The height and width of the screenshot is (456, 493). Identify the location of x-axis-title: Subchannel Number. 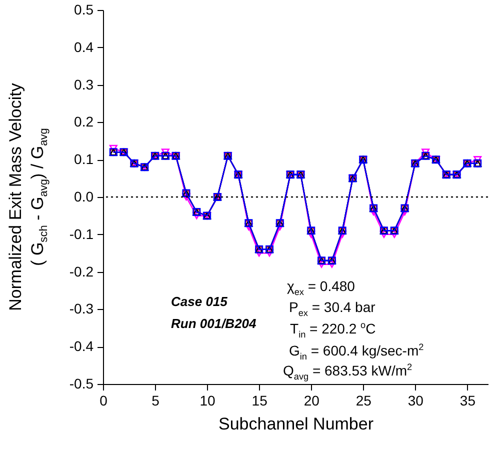
(296, 424).